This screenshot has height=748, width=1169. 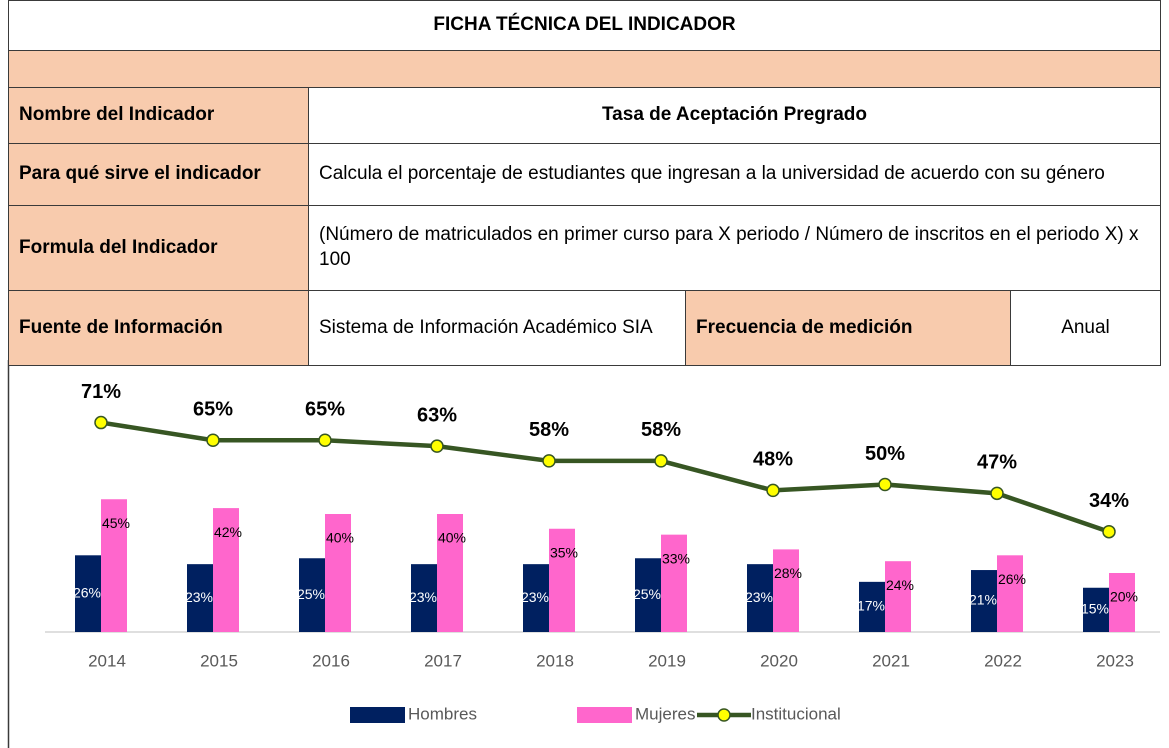 I want to click on x-tick-label: 2014, so click(x=107, y=660).